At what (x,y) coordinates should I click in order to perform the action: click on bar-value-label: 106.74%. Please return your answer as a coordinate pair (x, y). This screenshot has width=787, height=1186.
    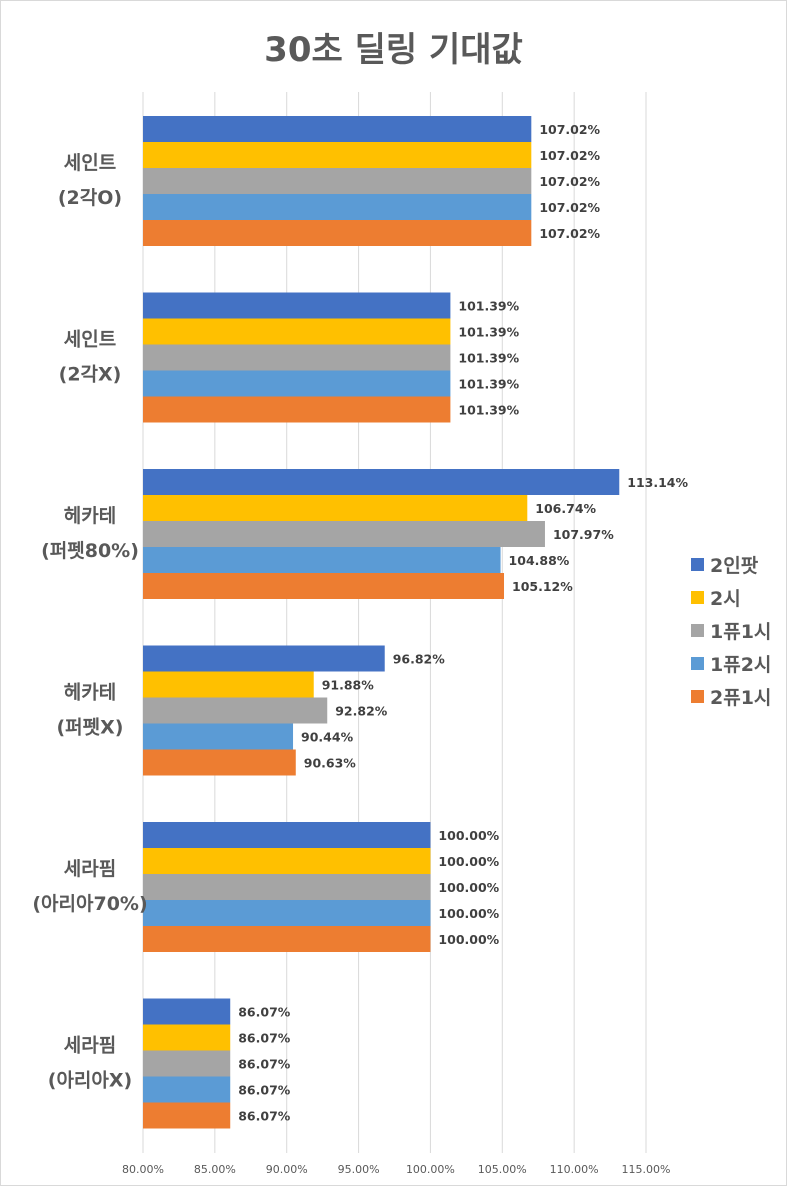
    Looking at the image, I should click on (565, 508).